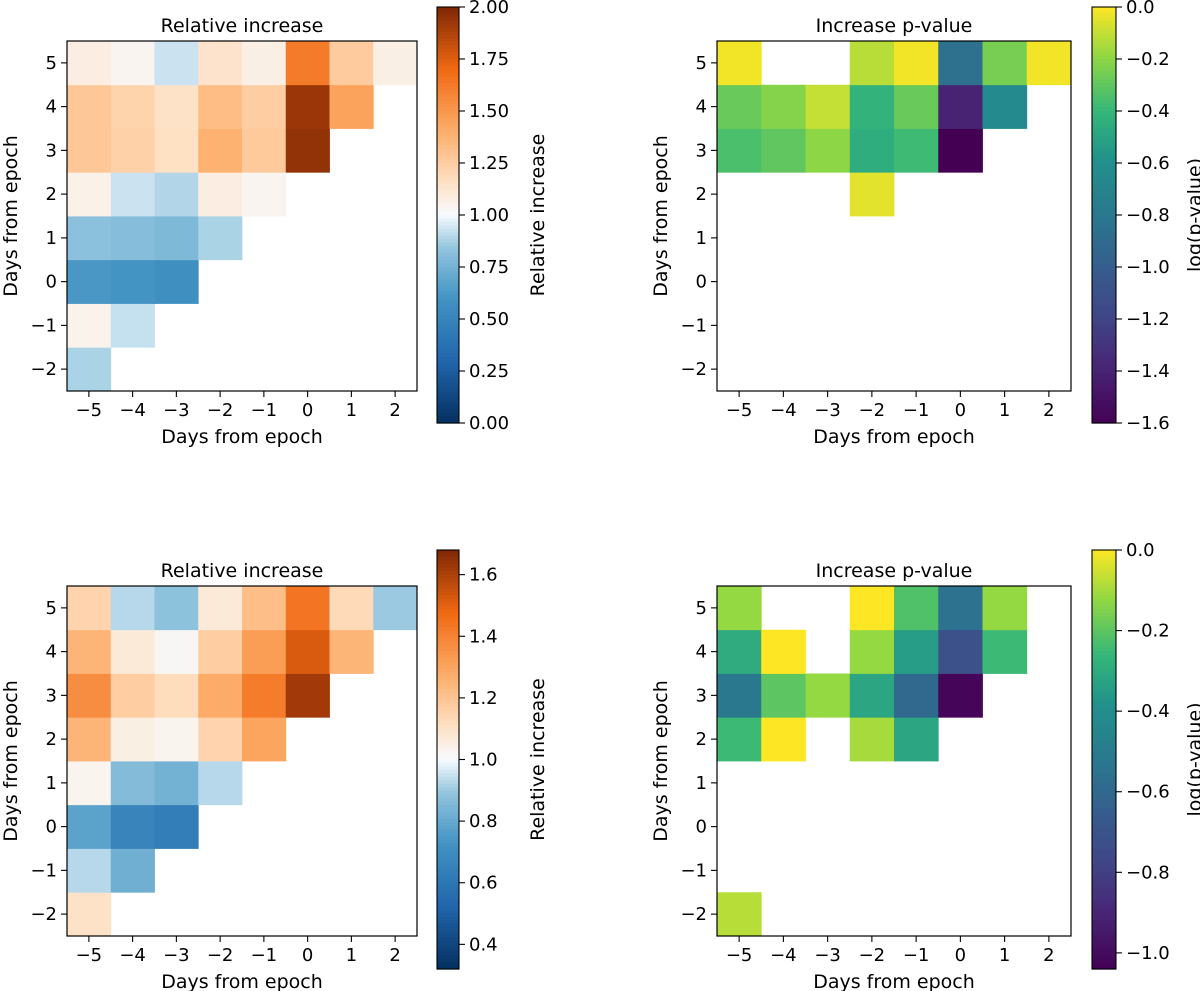 Image resolution: width=1200 pixels, height=991 pixels. Describe the element at coordinates (492, 759) in the screenshot. I see `colorbar: 0.4 0.6 0.8 1.0 1.2 1.4 1.6 Relative increase` at that location.